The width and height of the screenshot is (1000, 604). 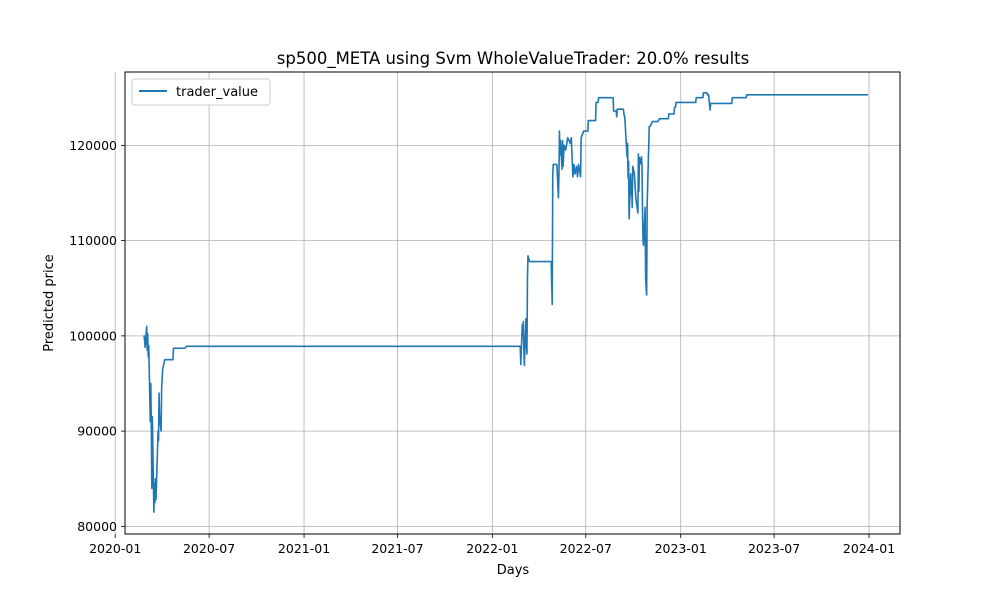 I want to click on legend: trader_value, so click(x=201, y=92).